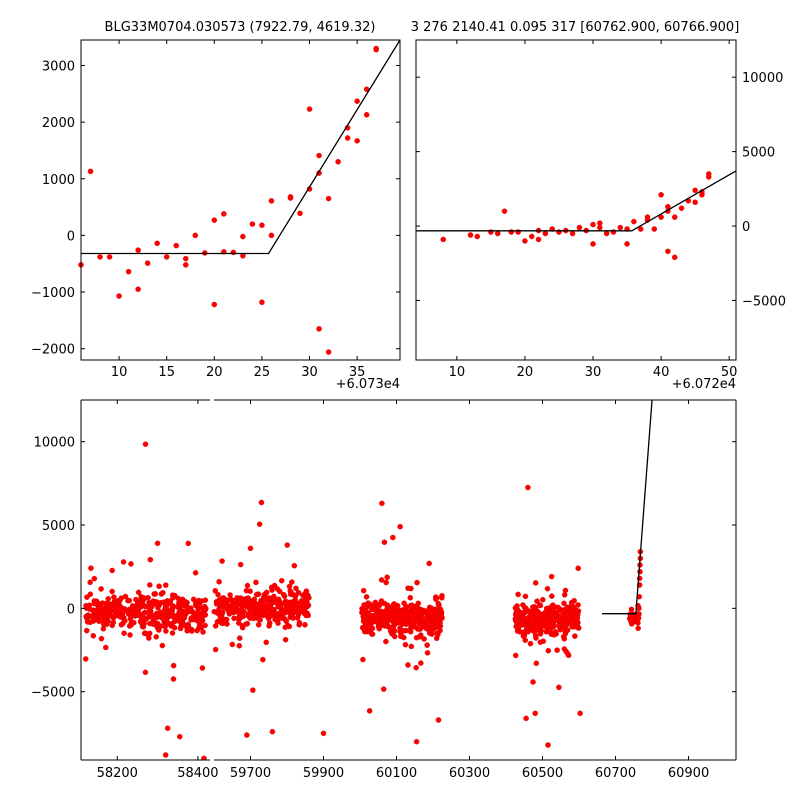 This screenshot has width=800, height=800. I want to click on x-tick-label: 60300, so click(469, 773).